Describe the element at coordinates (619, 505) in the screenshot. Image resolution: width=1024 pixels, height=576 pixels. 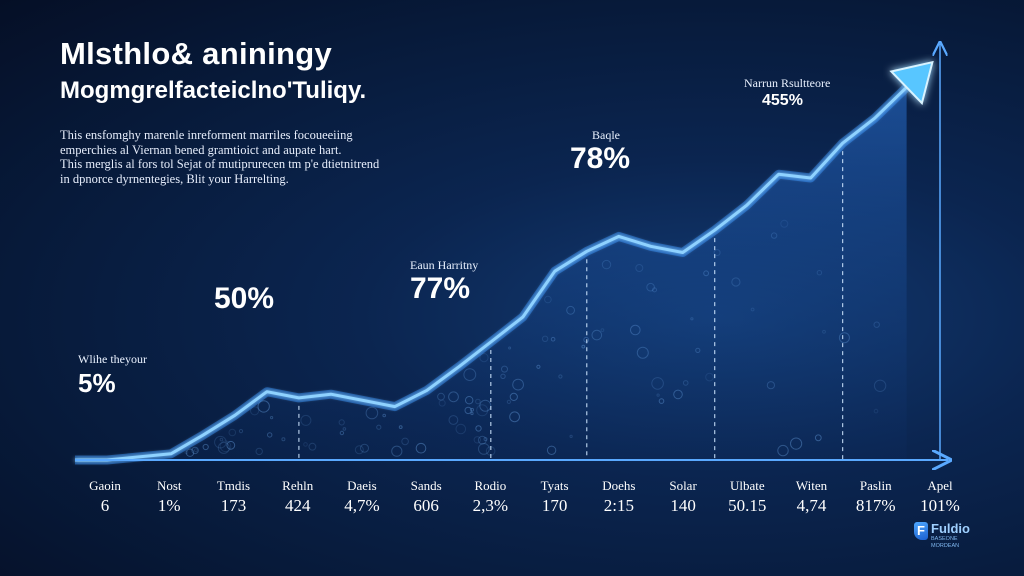
I see `x-tick-value: 2:15` at that location.